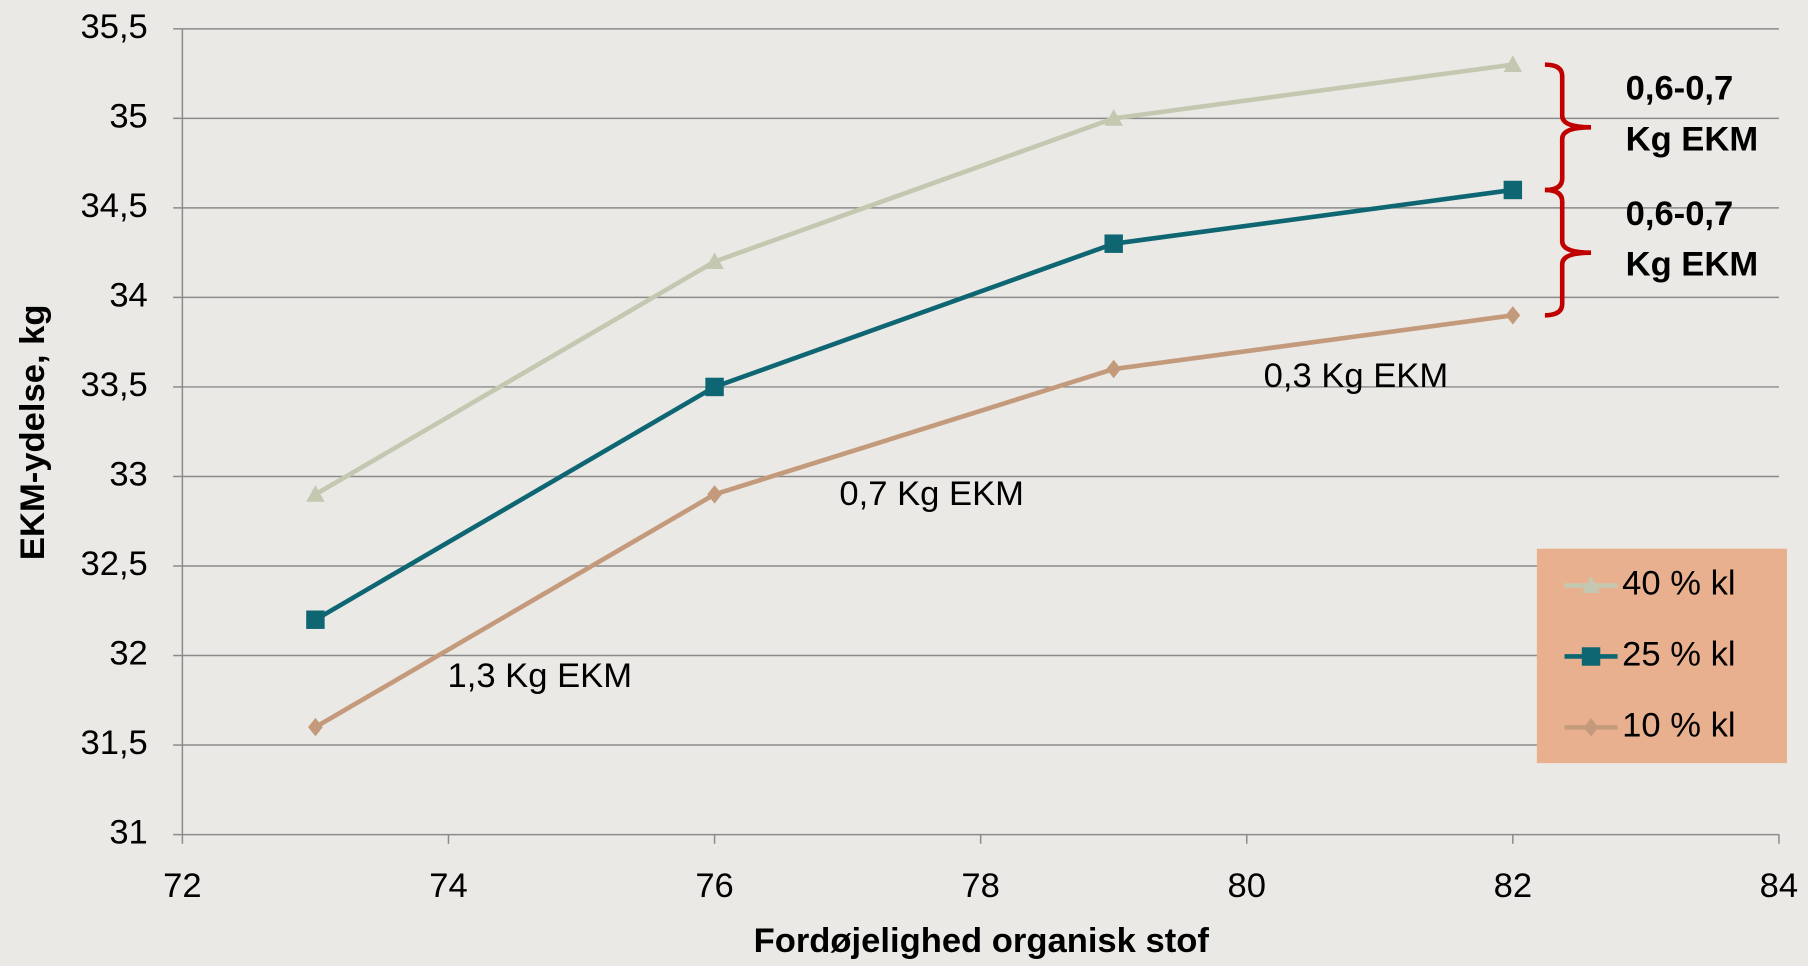 This screenshot has width=1808, height=966. What do you see at coordinates (540, 676) in the screenshot?
I see `annotation: 1,3 Kg EKM` at bounding box center [540, 676].